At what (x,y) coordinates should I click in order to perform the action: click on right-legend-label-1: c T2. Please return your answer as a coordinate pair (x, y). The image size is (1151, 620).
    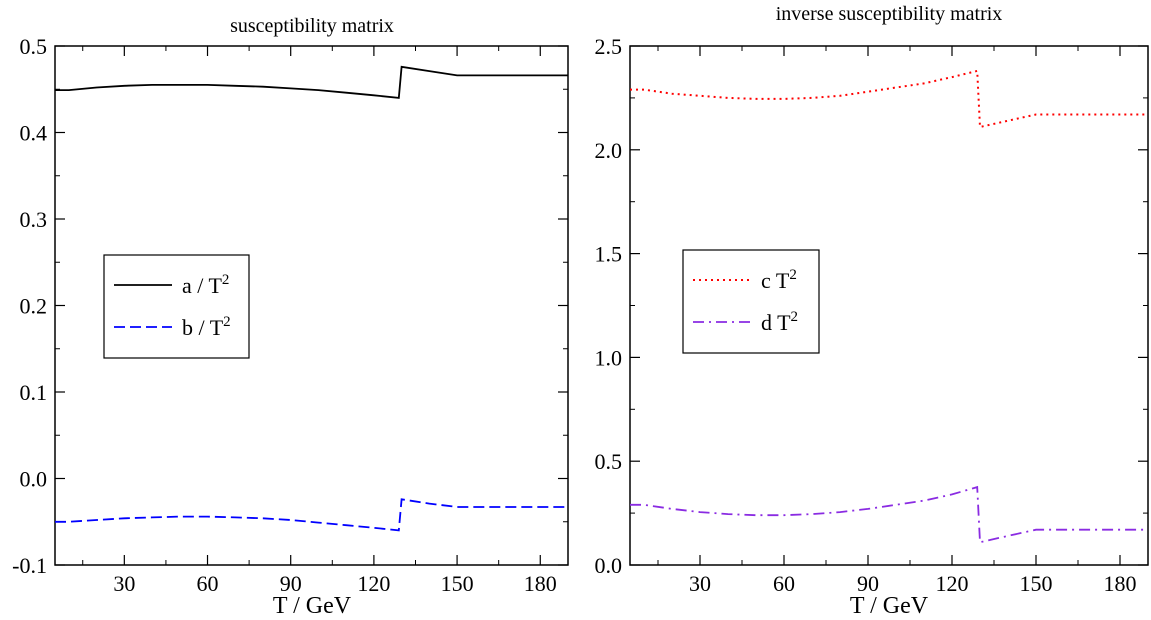
    Looking at the image, I should click on (779, 280).